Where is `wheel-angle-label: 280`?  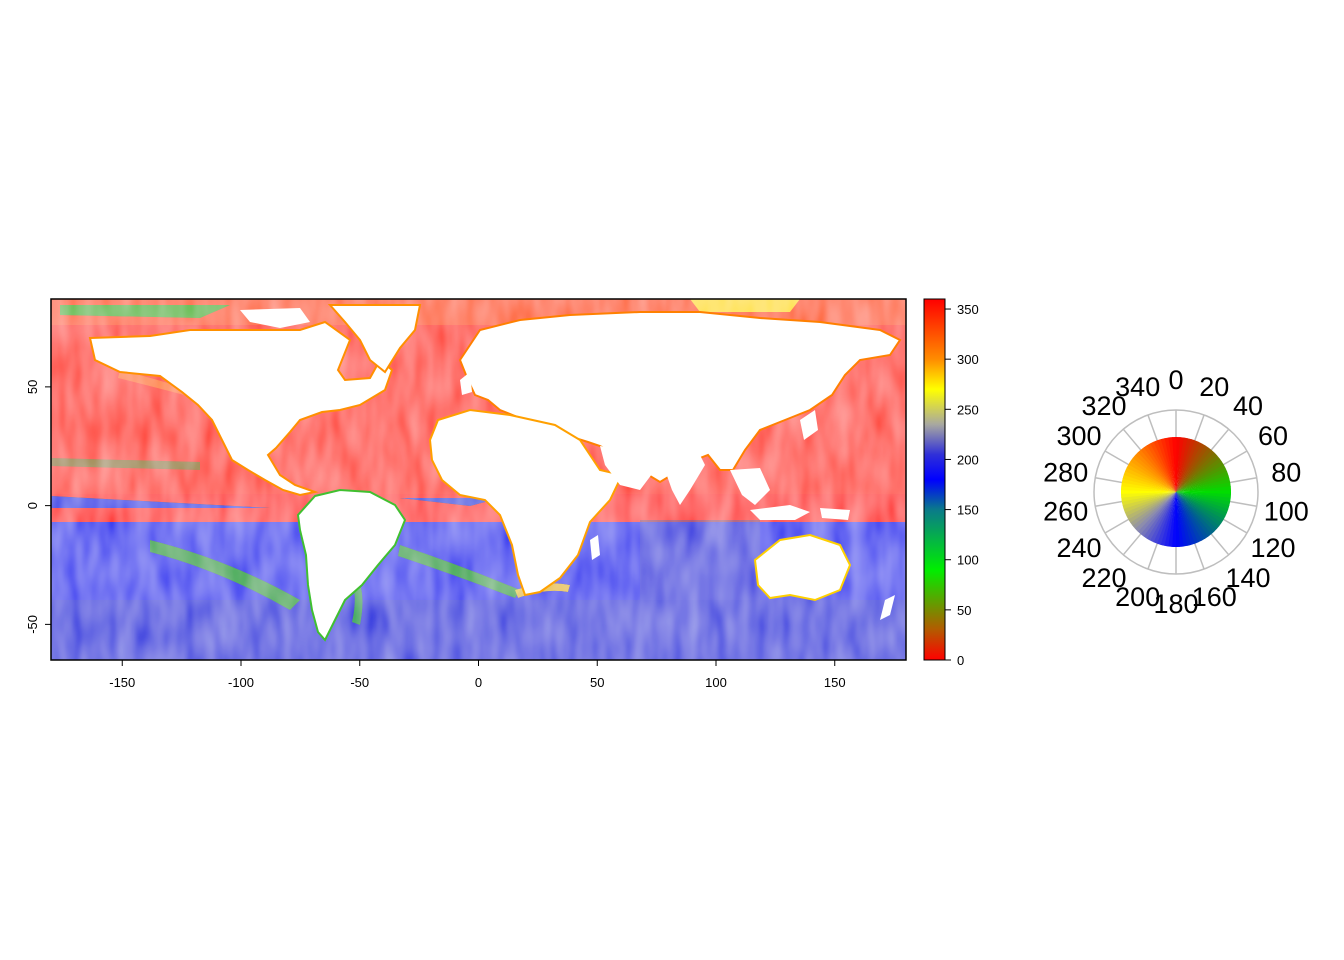
wheel-angle-label: 280 is located at coordinates (1065, 473).